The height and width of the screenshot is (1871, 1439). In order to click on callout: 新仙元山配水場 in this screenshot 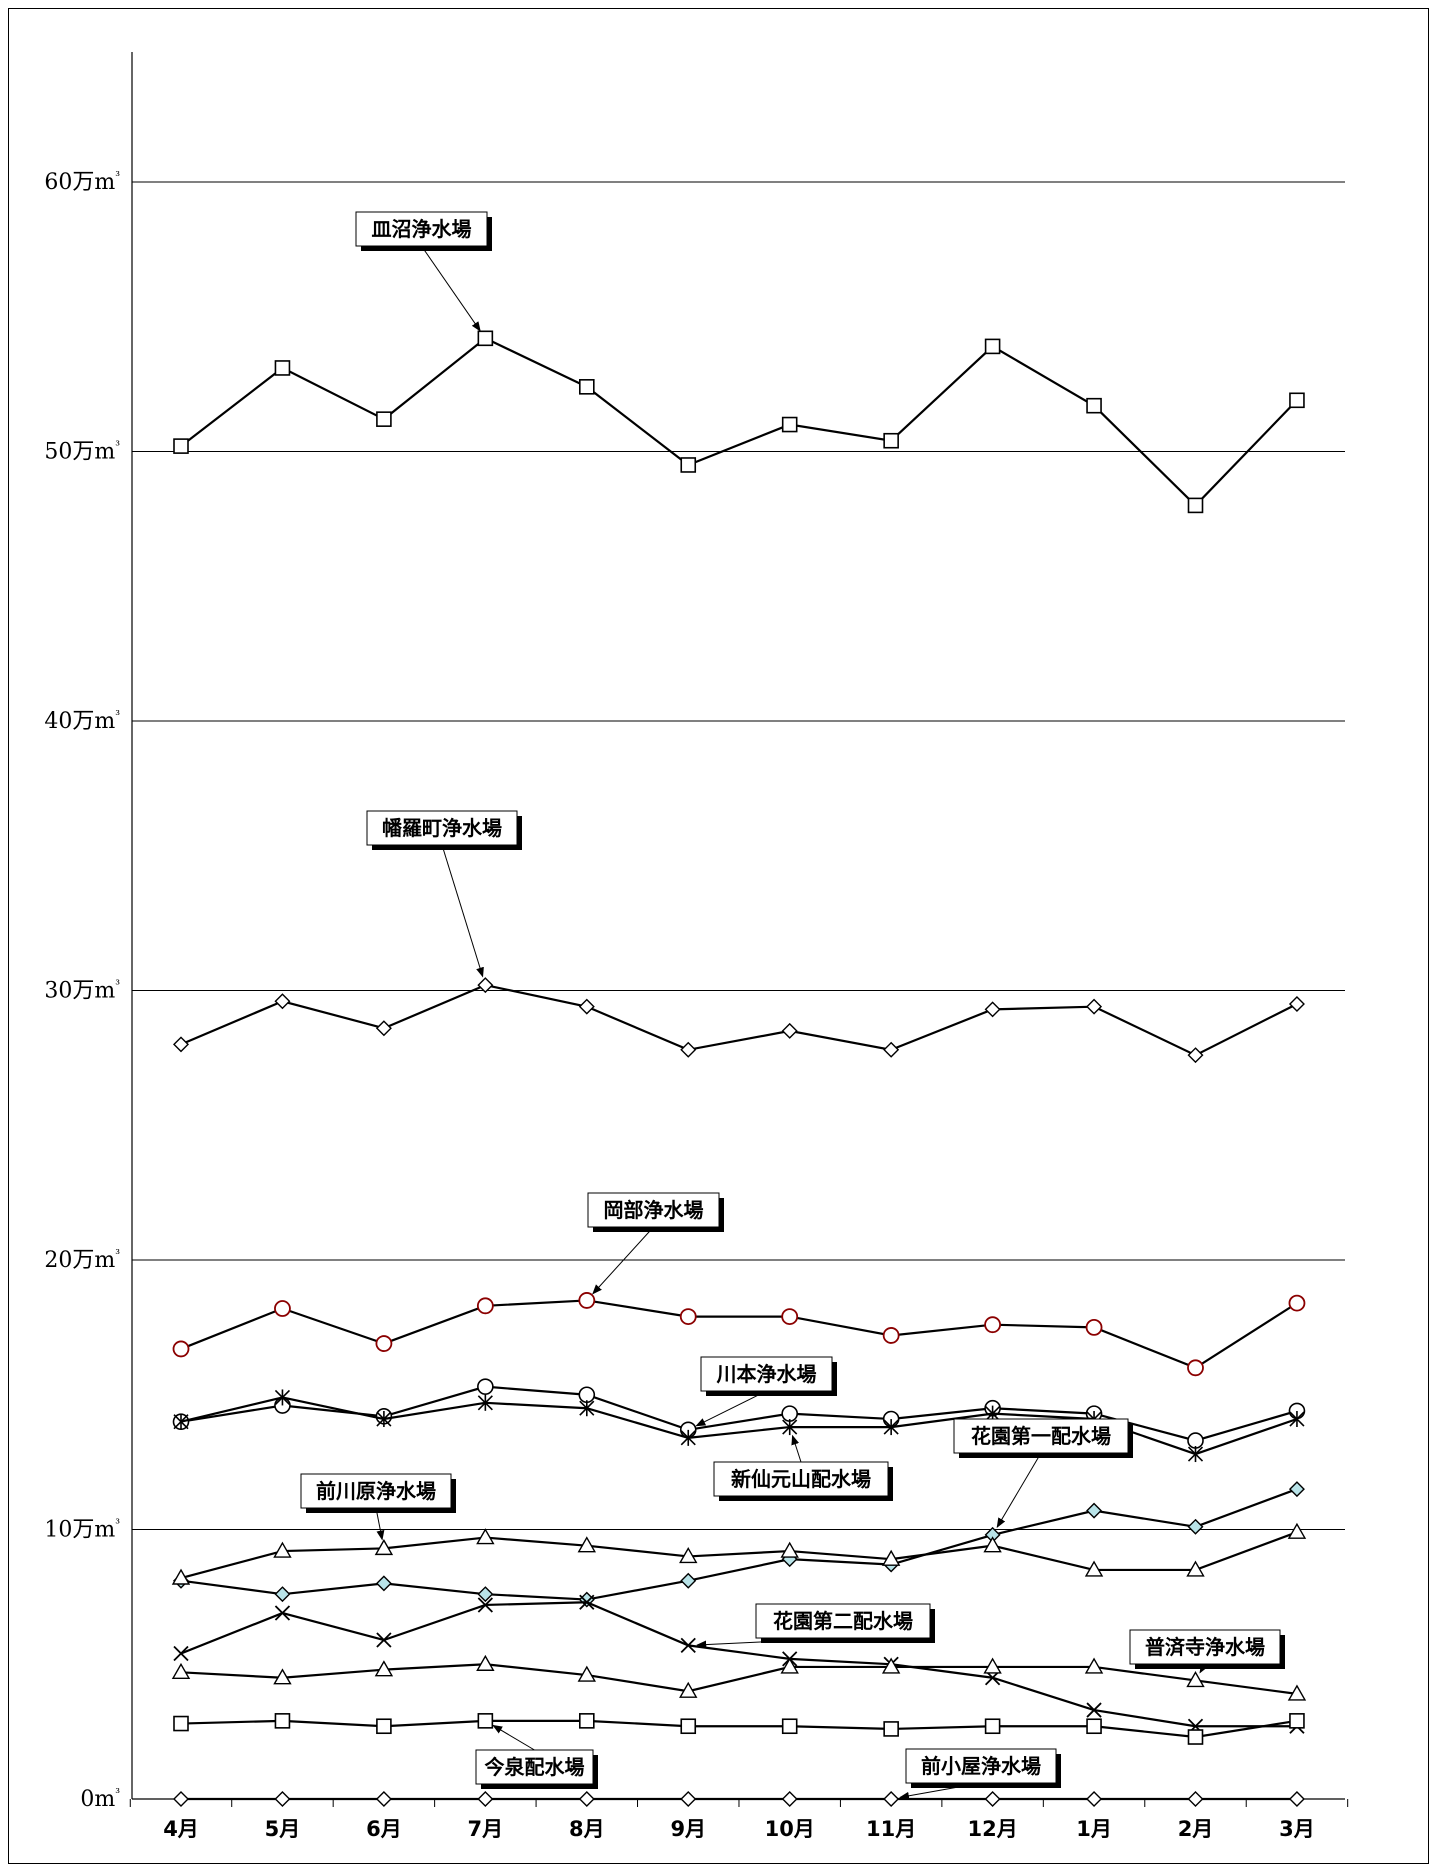, I will do `click(803, 1467)`.